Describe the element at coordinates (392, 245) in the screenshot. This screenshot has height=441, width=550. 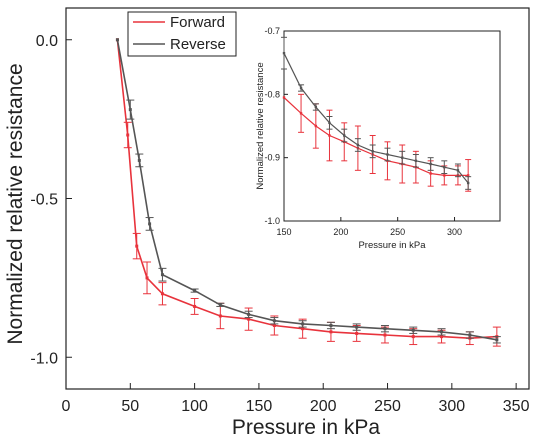
I see `inset-x-axis-title: Pressure in kPa` at that location.